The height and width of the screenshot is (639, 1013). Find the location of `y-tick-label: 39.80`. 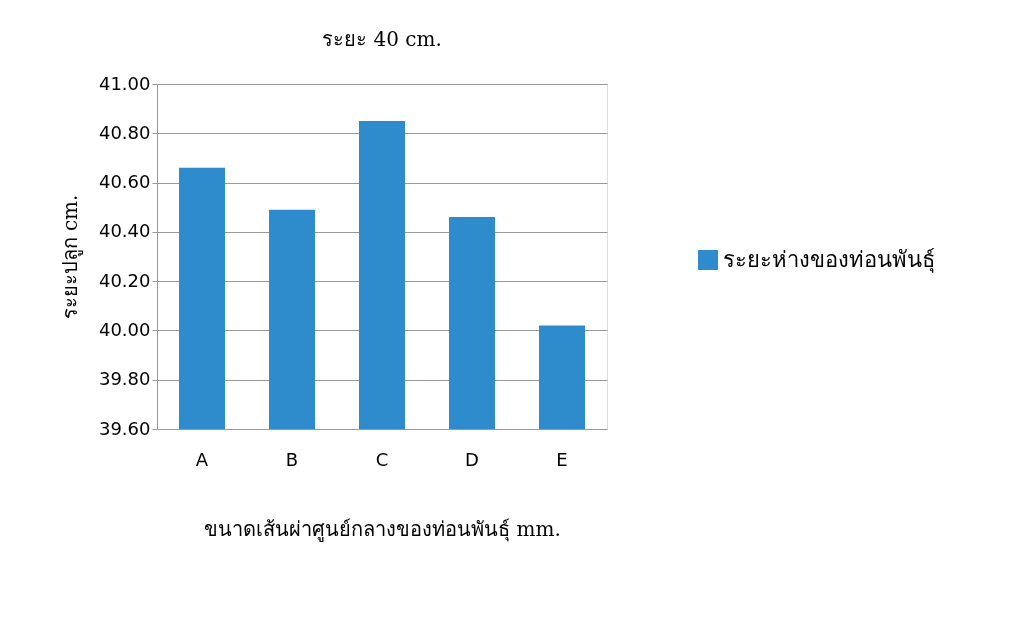

y-tick-label: 39.80 is located at coordinates (124, 379).